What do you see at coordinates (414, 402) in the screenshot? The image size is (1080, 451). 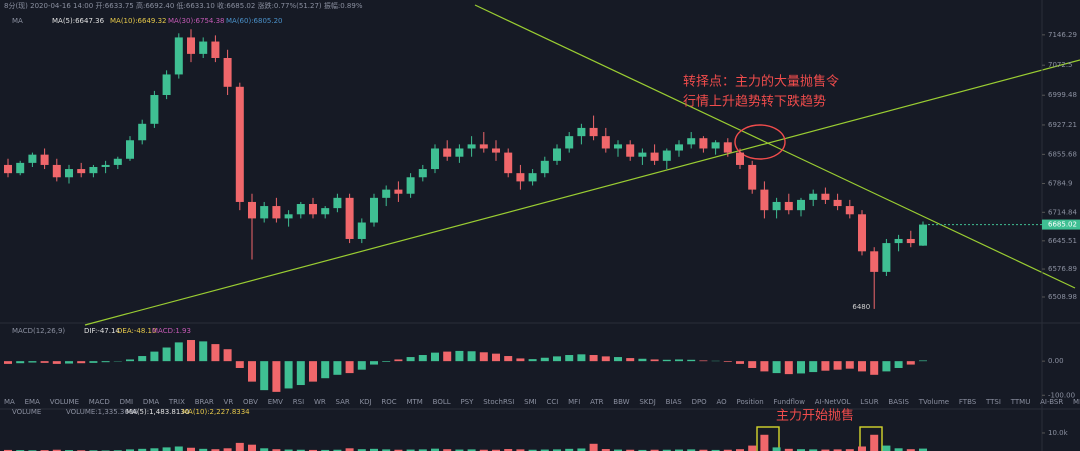 I see `indicator-tab: MTM` at bounding box center [414, 402].